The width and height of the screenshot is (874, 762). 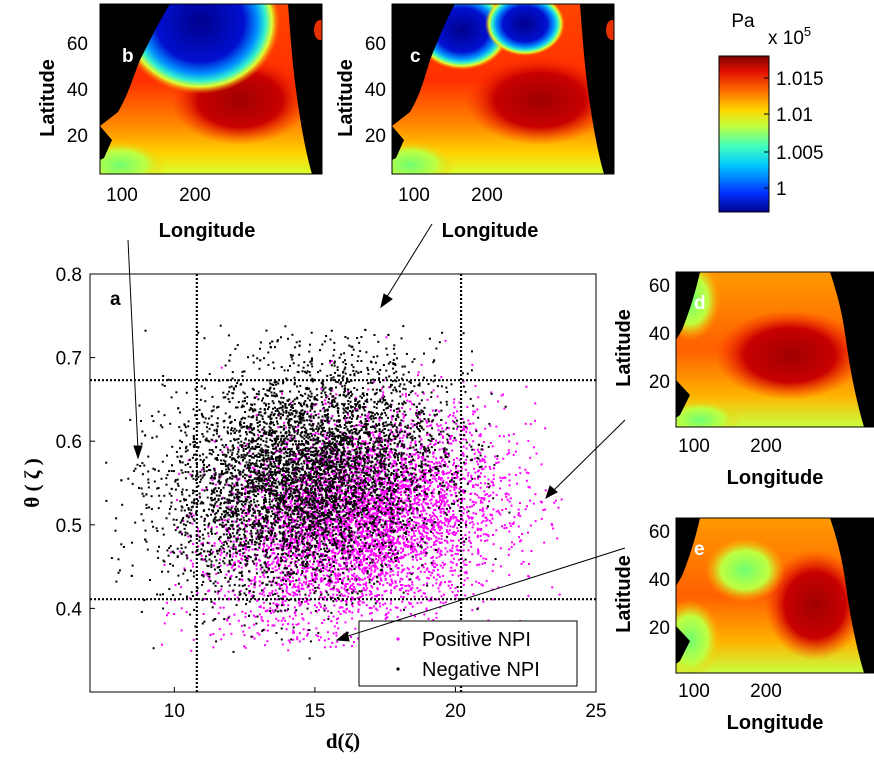 I want to click on panel-letter-d: d, so click(x=700, y=303).